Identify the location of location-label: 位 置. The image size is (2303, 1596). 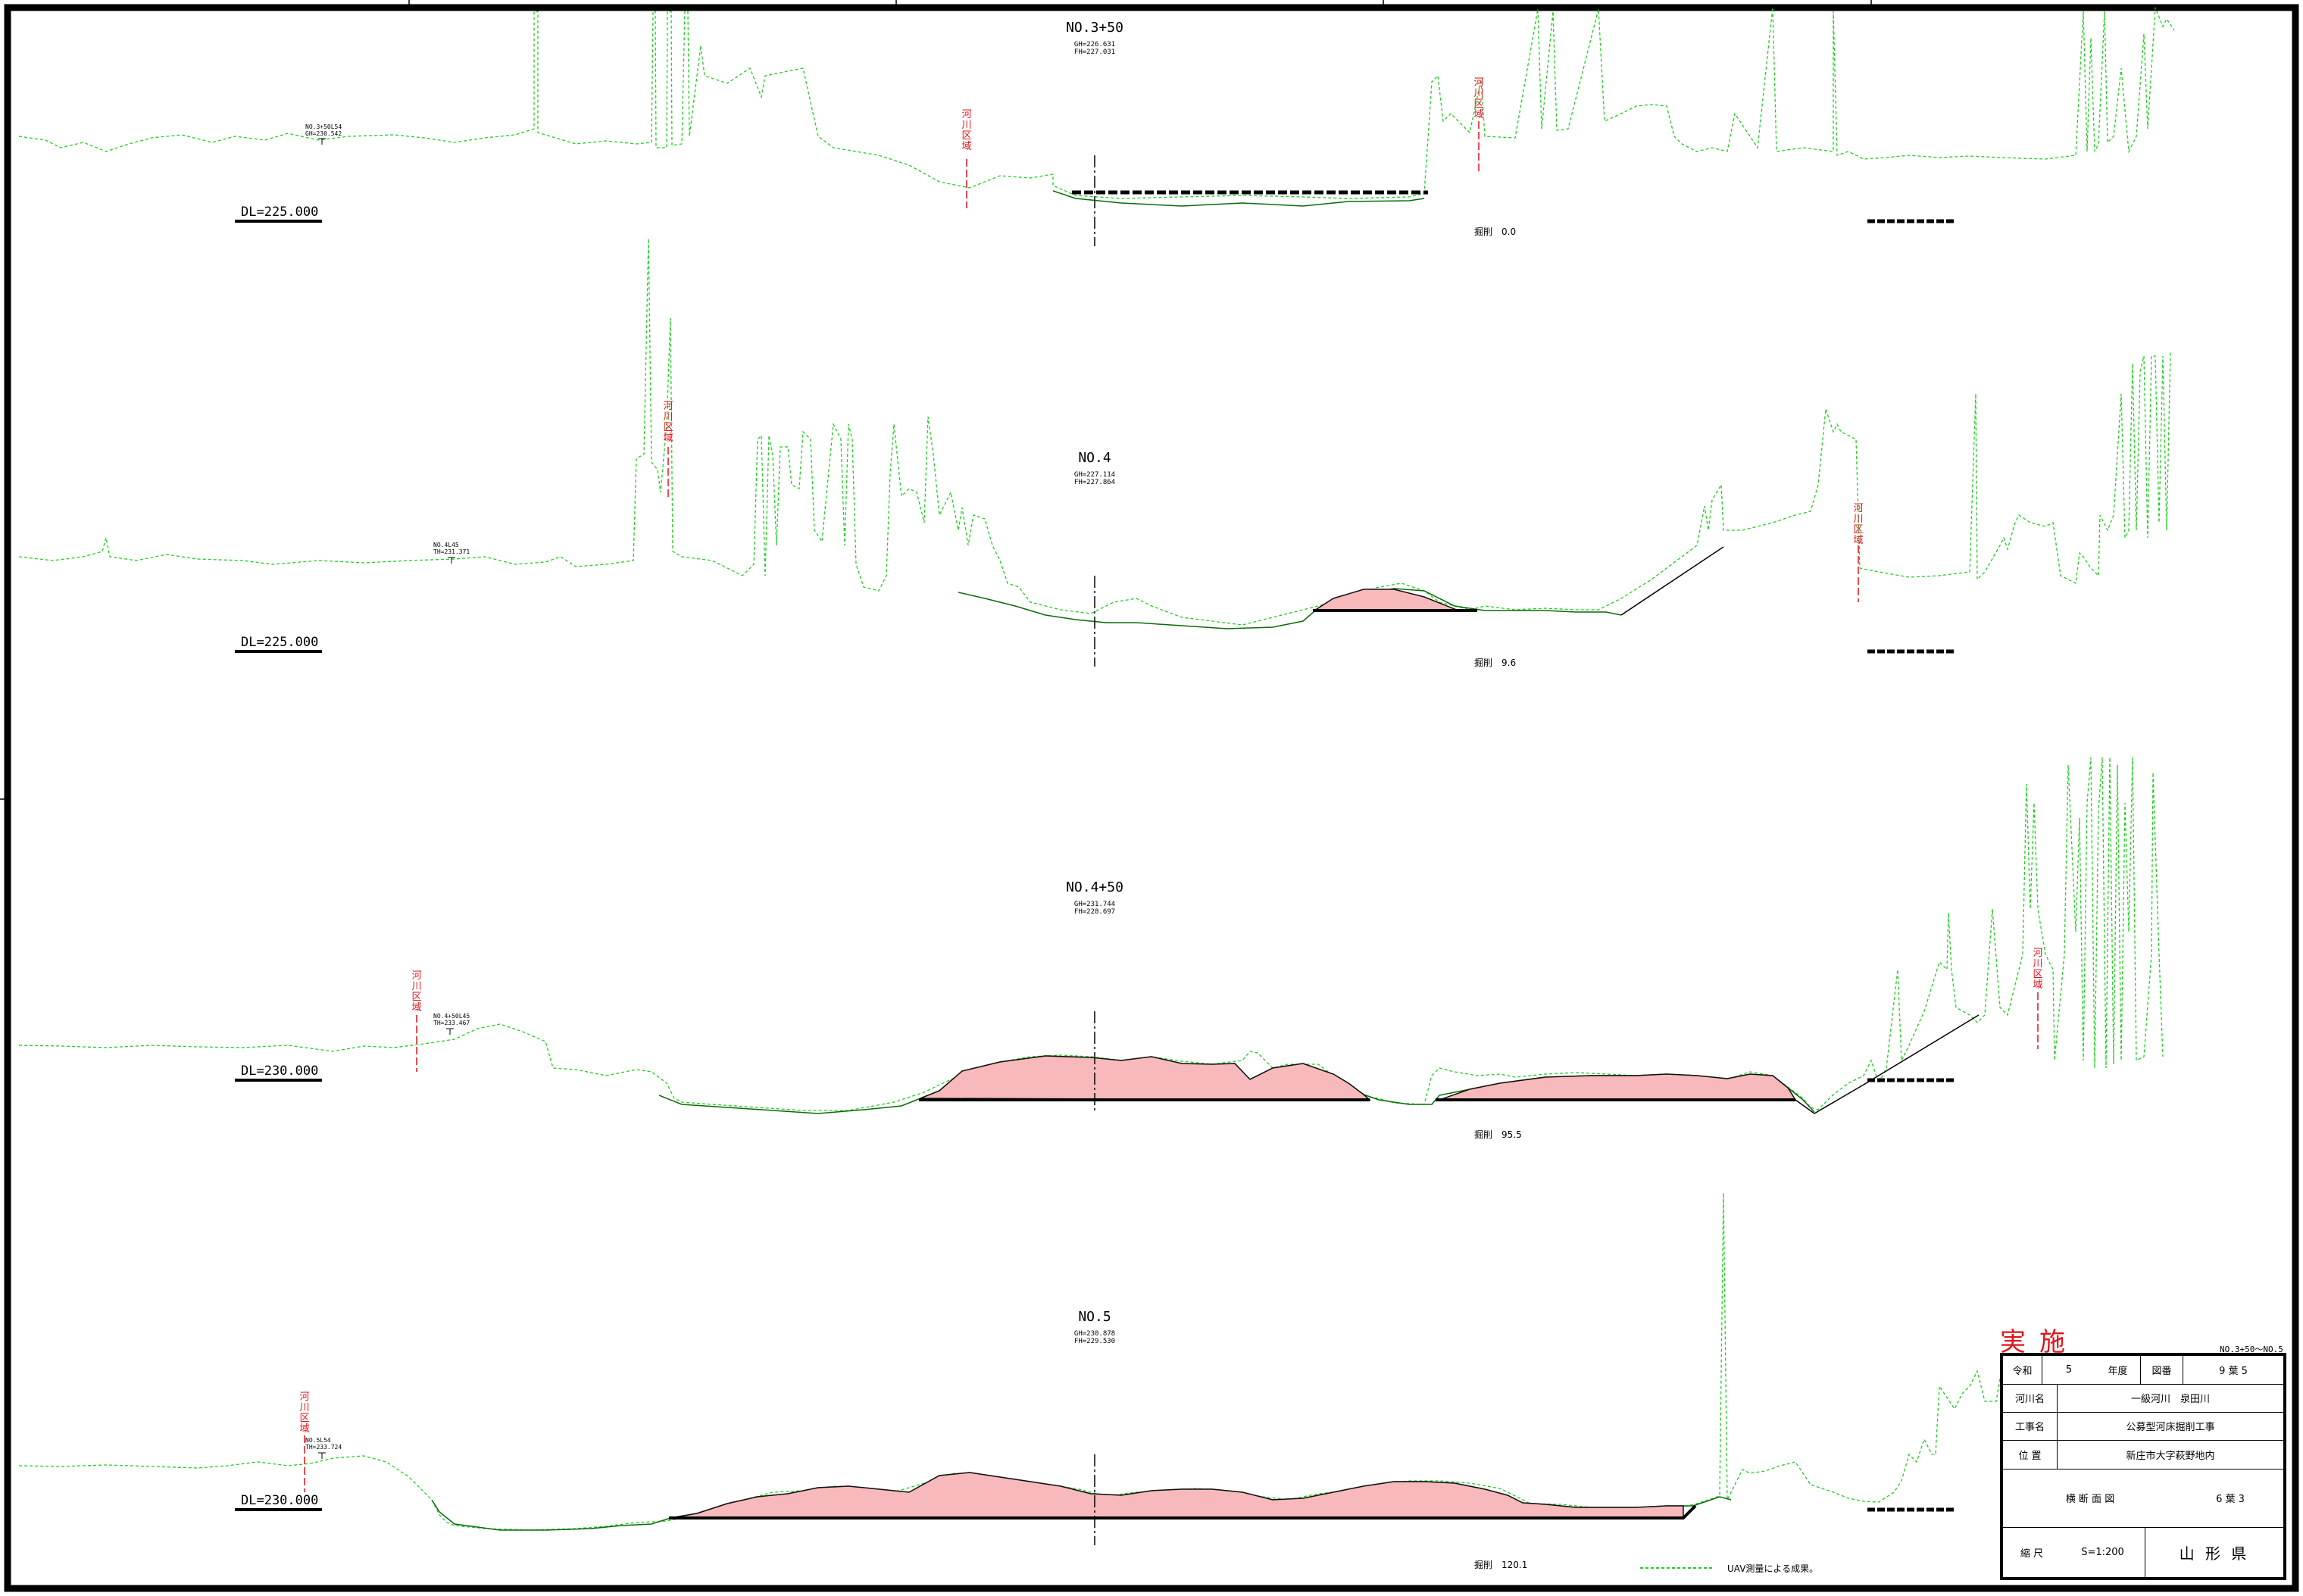
(2030, 1454).